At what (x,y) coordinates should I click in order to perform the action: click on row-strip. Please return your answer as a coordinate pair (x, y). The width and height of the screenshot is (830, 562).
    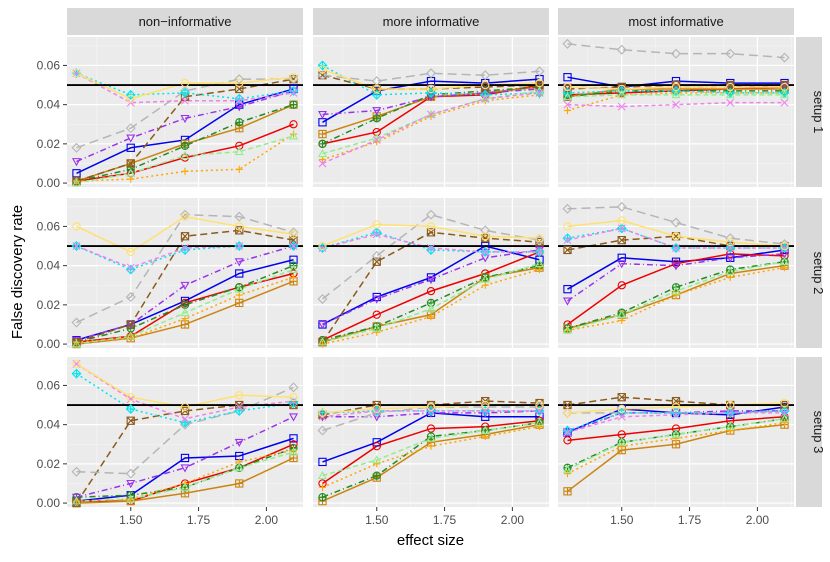
    Looking at the image, I should click on (809, 273).